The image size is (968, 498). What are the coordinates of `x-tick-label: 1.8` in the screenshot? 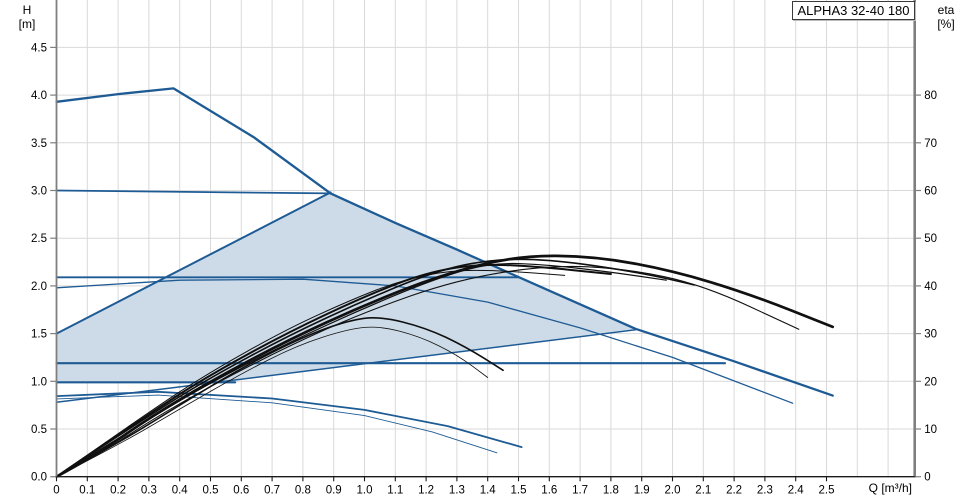 It's located at (611, 491).